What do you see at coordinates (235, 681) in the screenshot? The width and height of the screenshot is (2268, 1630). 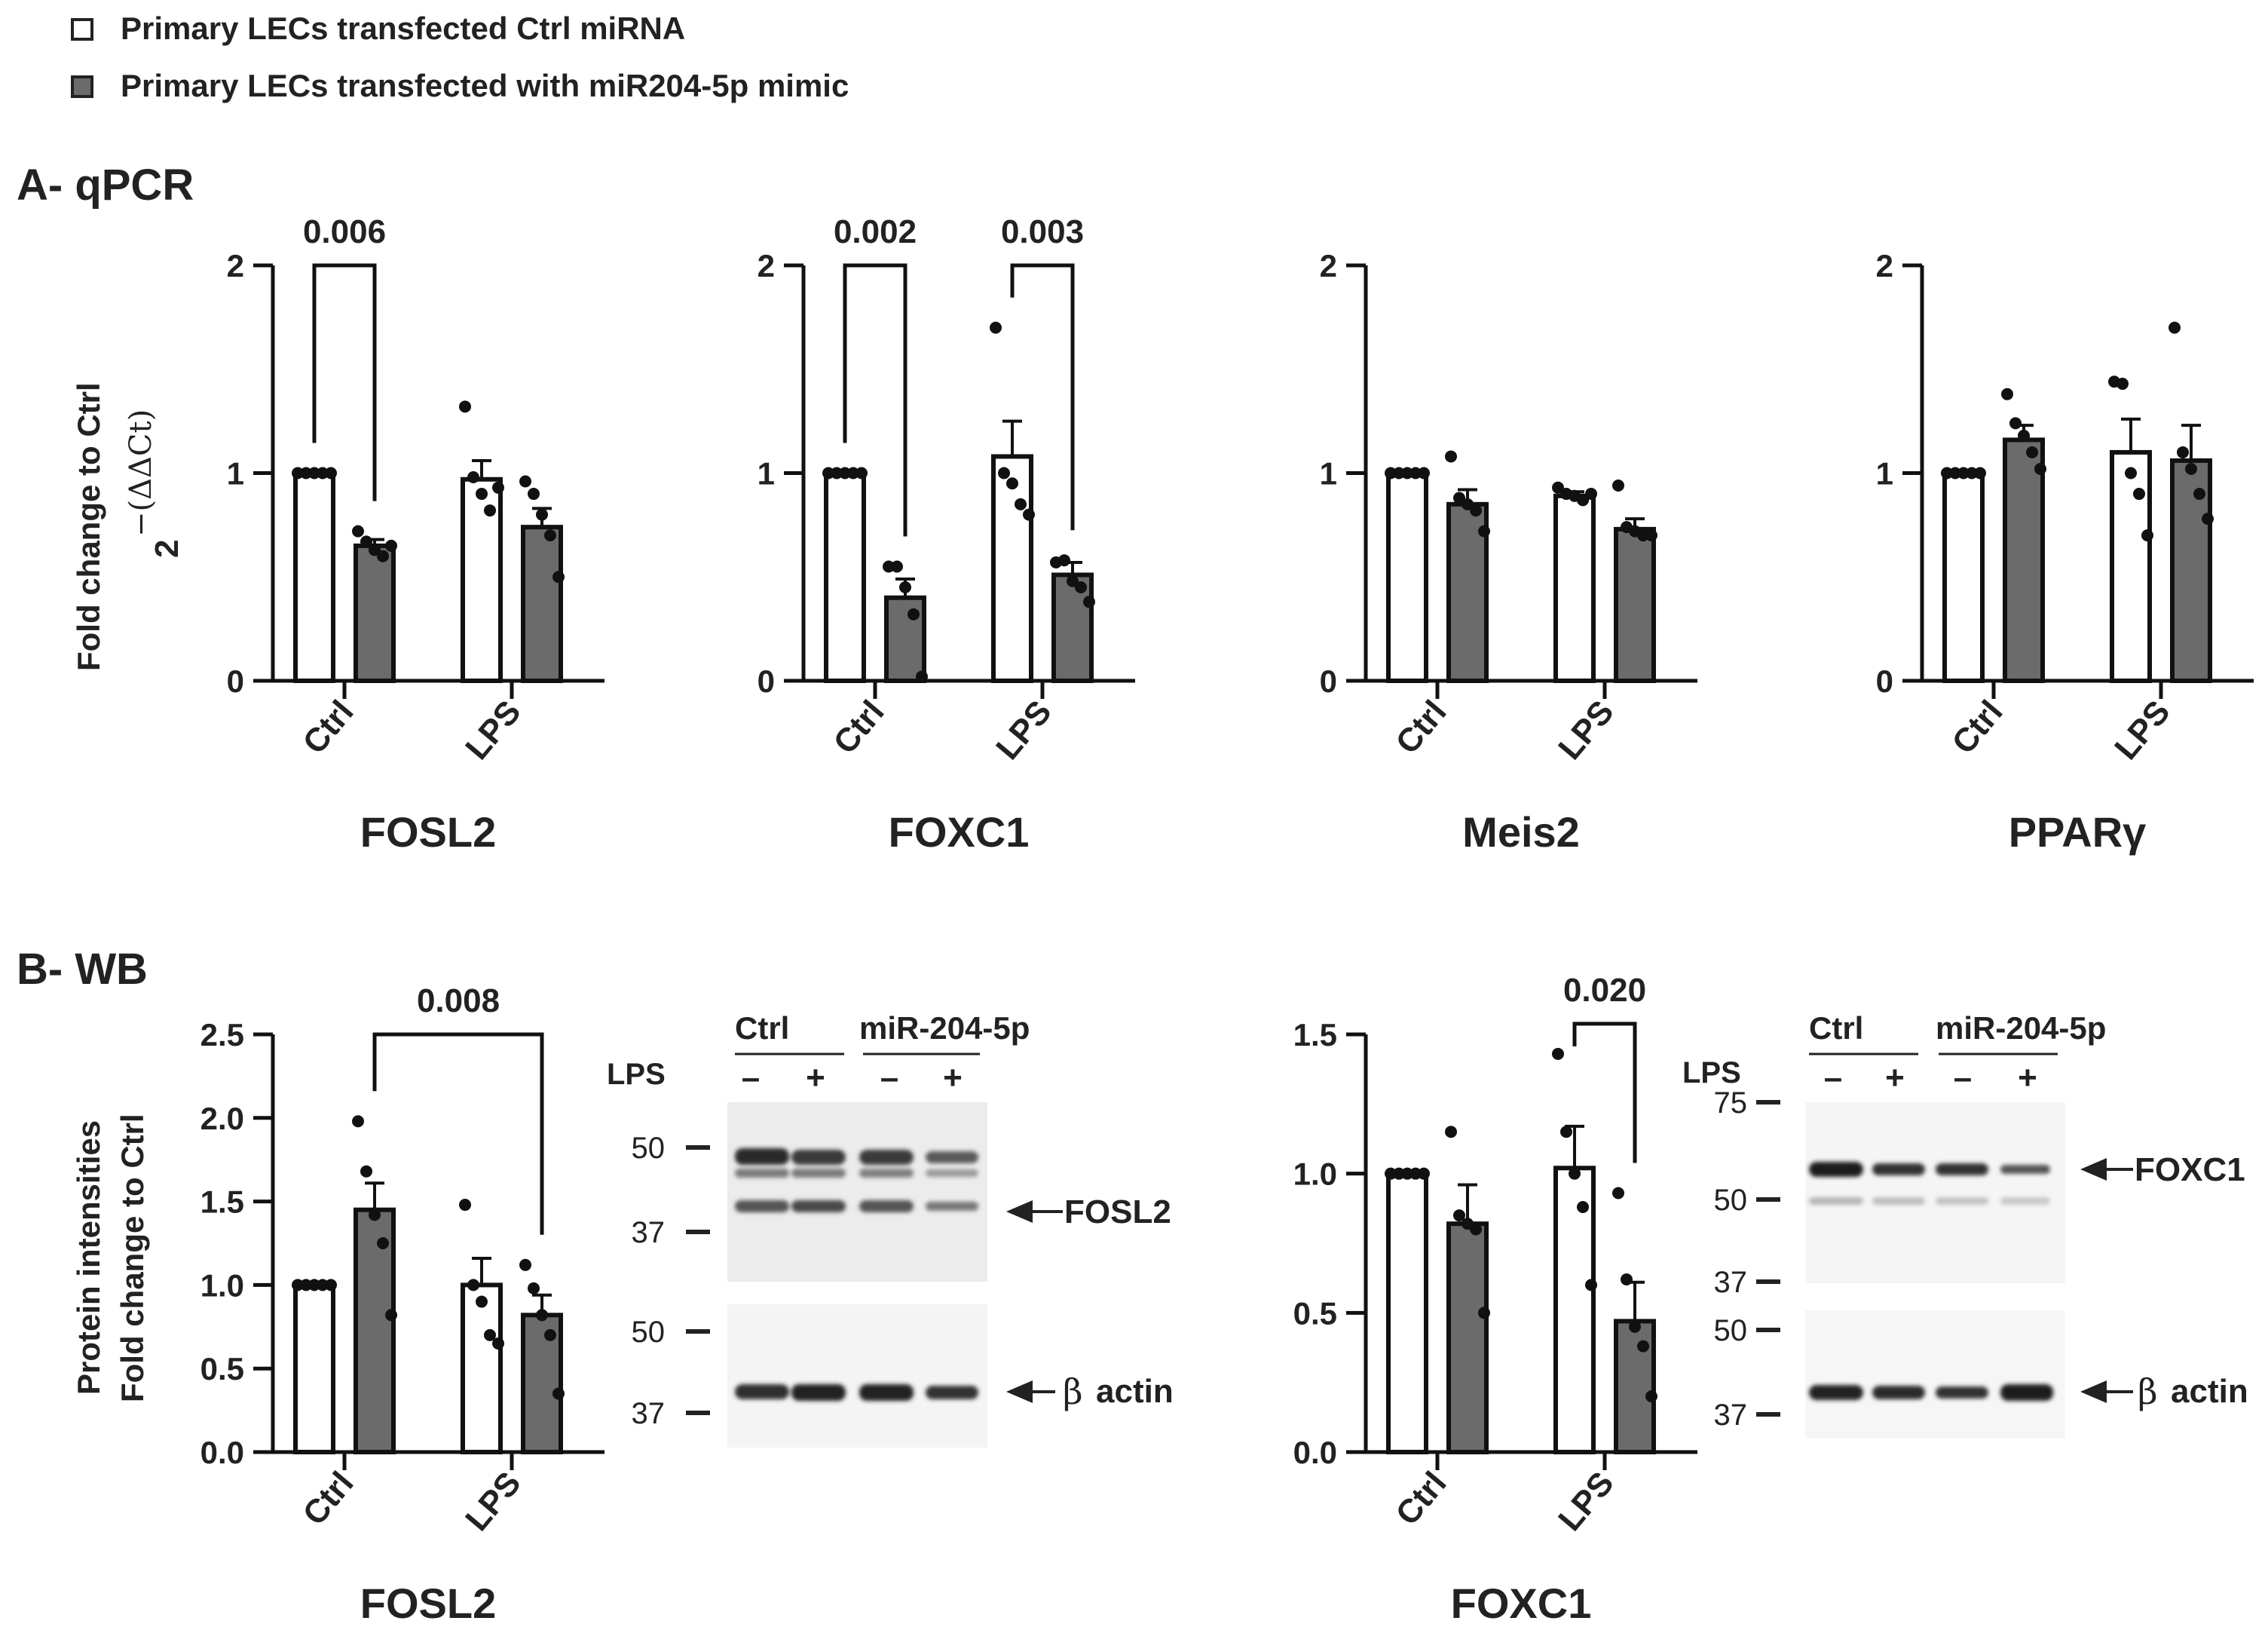 I see `y-tick-label: 0` at bounding box center [235, 681].